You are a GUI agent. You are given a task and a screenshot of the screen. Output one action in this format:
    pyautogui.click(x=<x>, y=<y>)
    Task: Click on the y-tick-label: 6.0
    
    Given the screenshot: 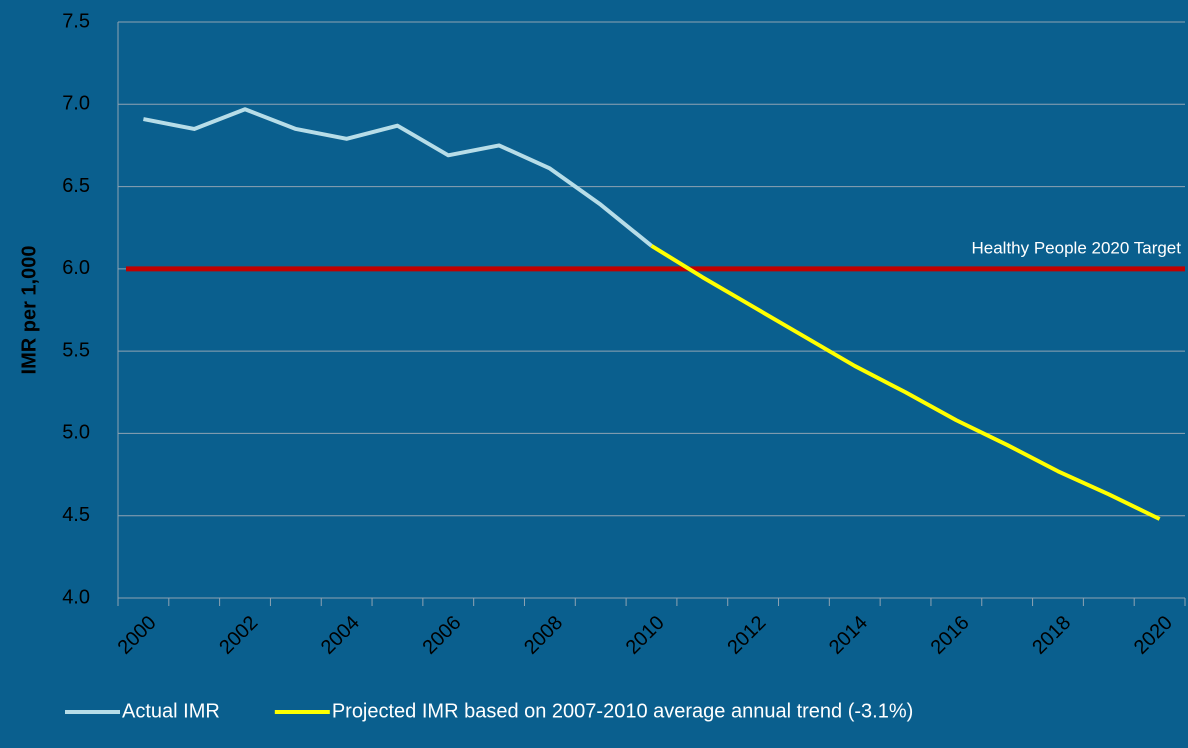 What is the action you would take?
    pyautogui.click(x=76, y=268)
    